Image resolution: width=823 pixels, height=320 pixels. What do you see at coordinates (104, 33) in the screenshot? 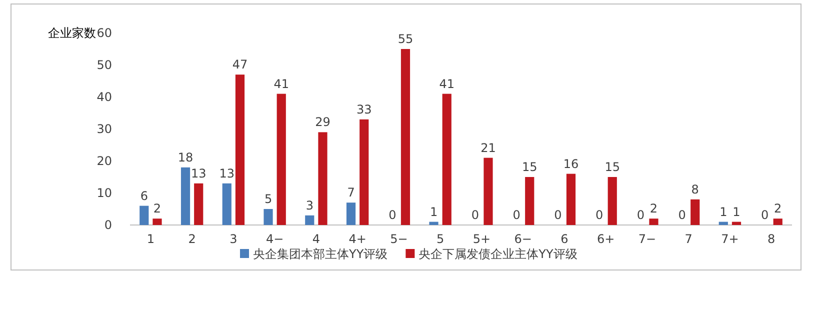
I see `y-tick-label: 60` at bounding box center [104, 33].